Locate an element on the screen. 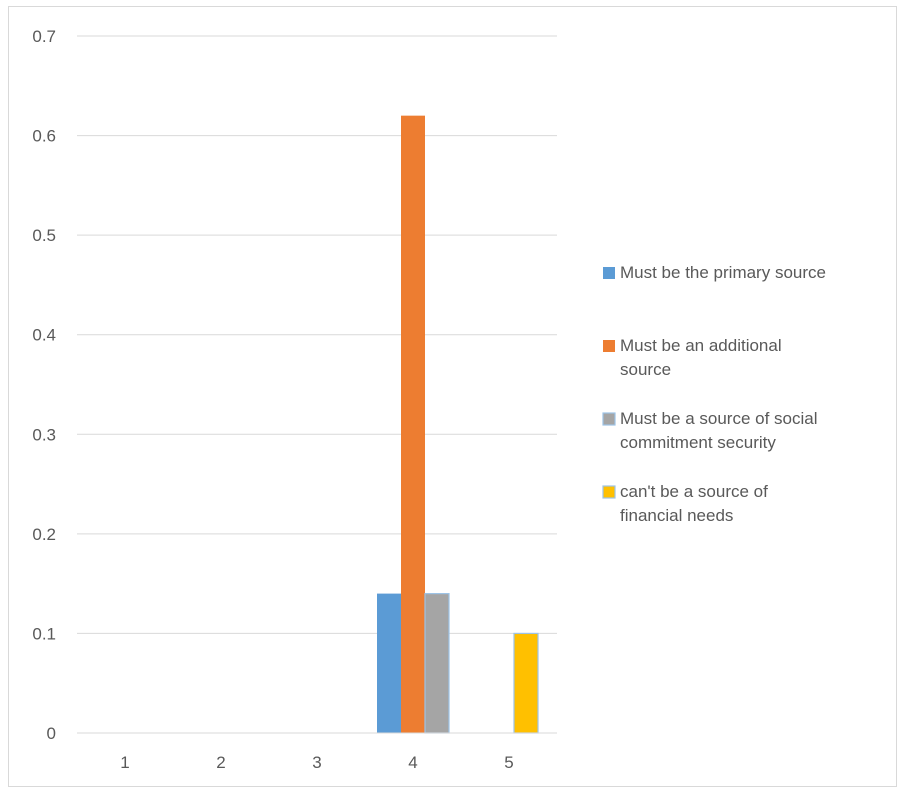 Image resolution: width=900 pixels, height=791 pixels. legend-label: can't be a source of financial needs is located at coordinates (694, 503).